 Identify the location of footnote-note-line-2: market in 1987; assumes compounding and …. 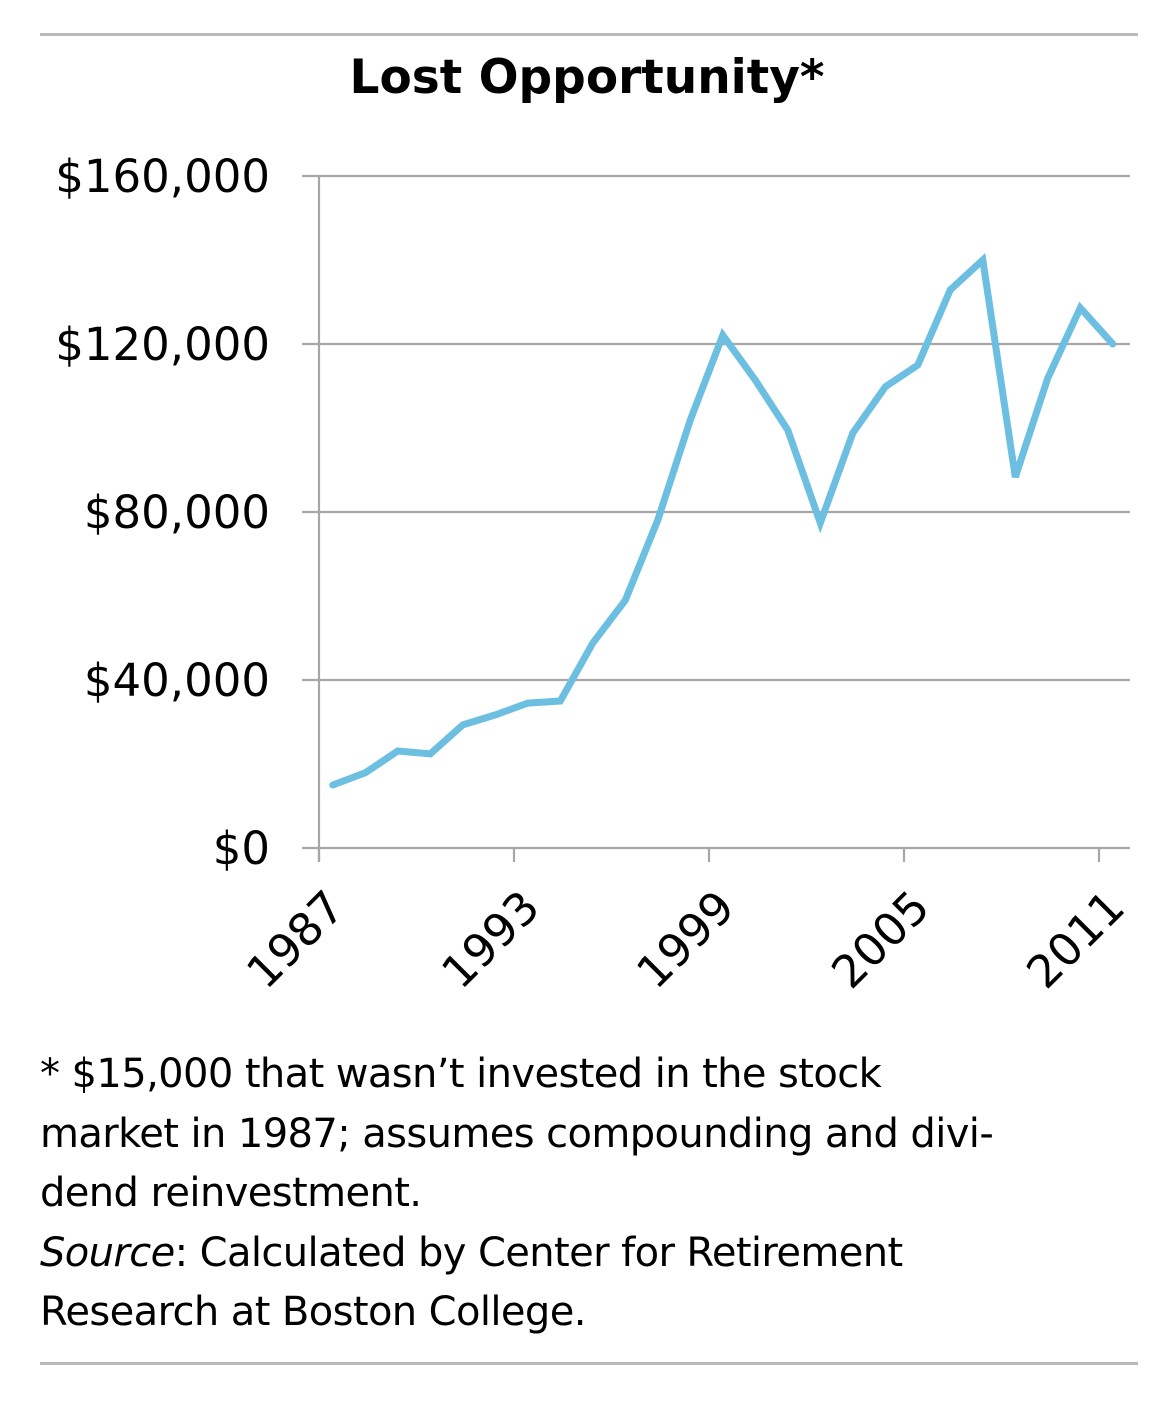
(517, 1133).